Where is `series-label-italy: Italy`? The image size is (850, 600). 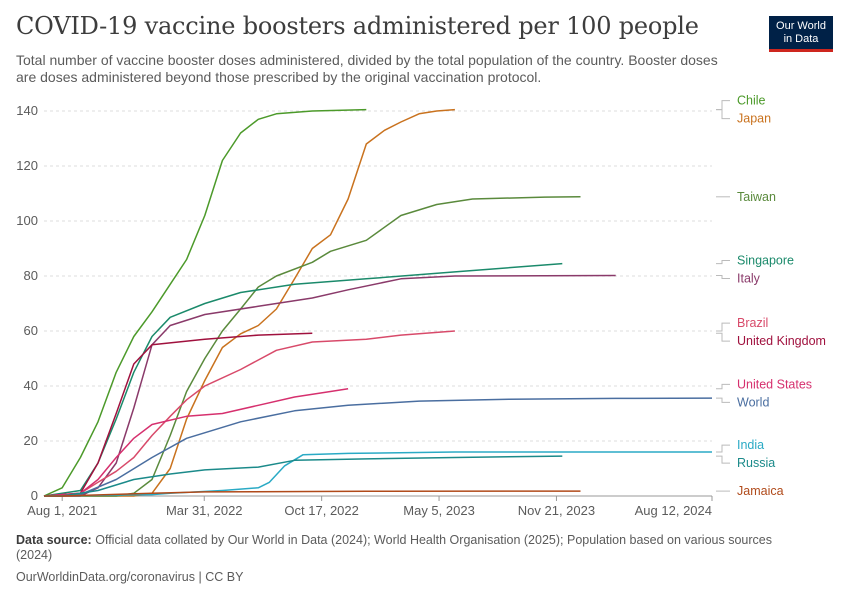 series-label-italy: Italy is located at coordinates (749, 279).